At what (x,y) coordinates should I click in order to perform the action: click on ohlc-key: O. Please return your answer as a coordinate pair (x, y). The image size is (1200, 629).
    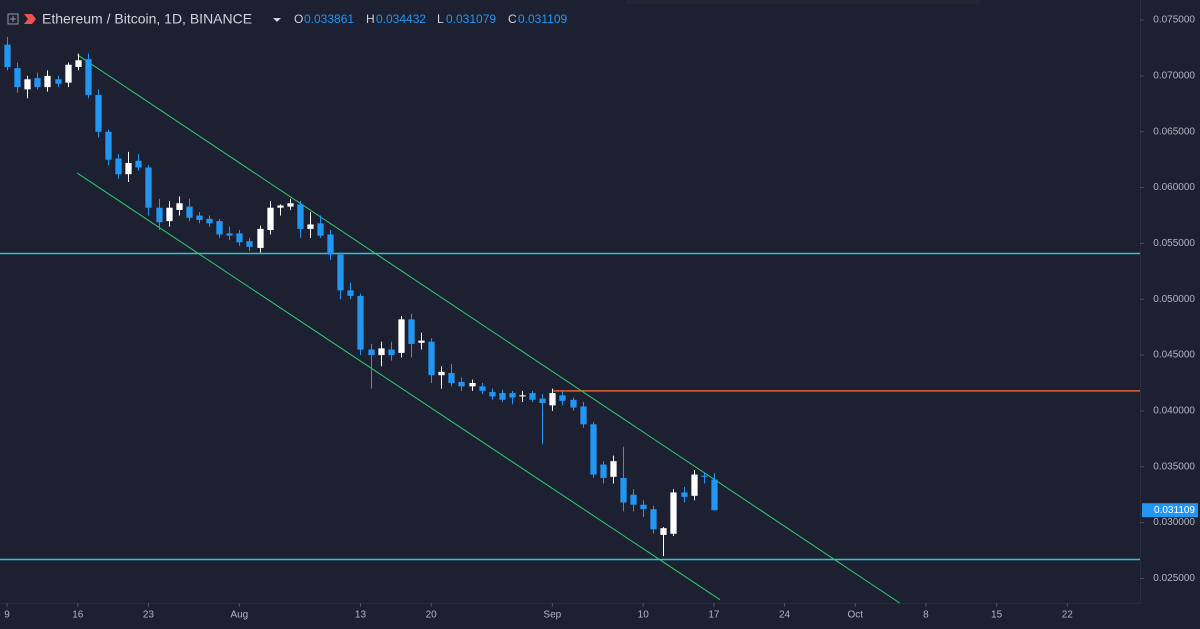
    Looking at the image, I should click on (298, 19).